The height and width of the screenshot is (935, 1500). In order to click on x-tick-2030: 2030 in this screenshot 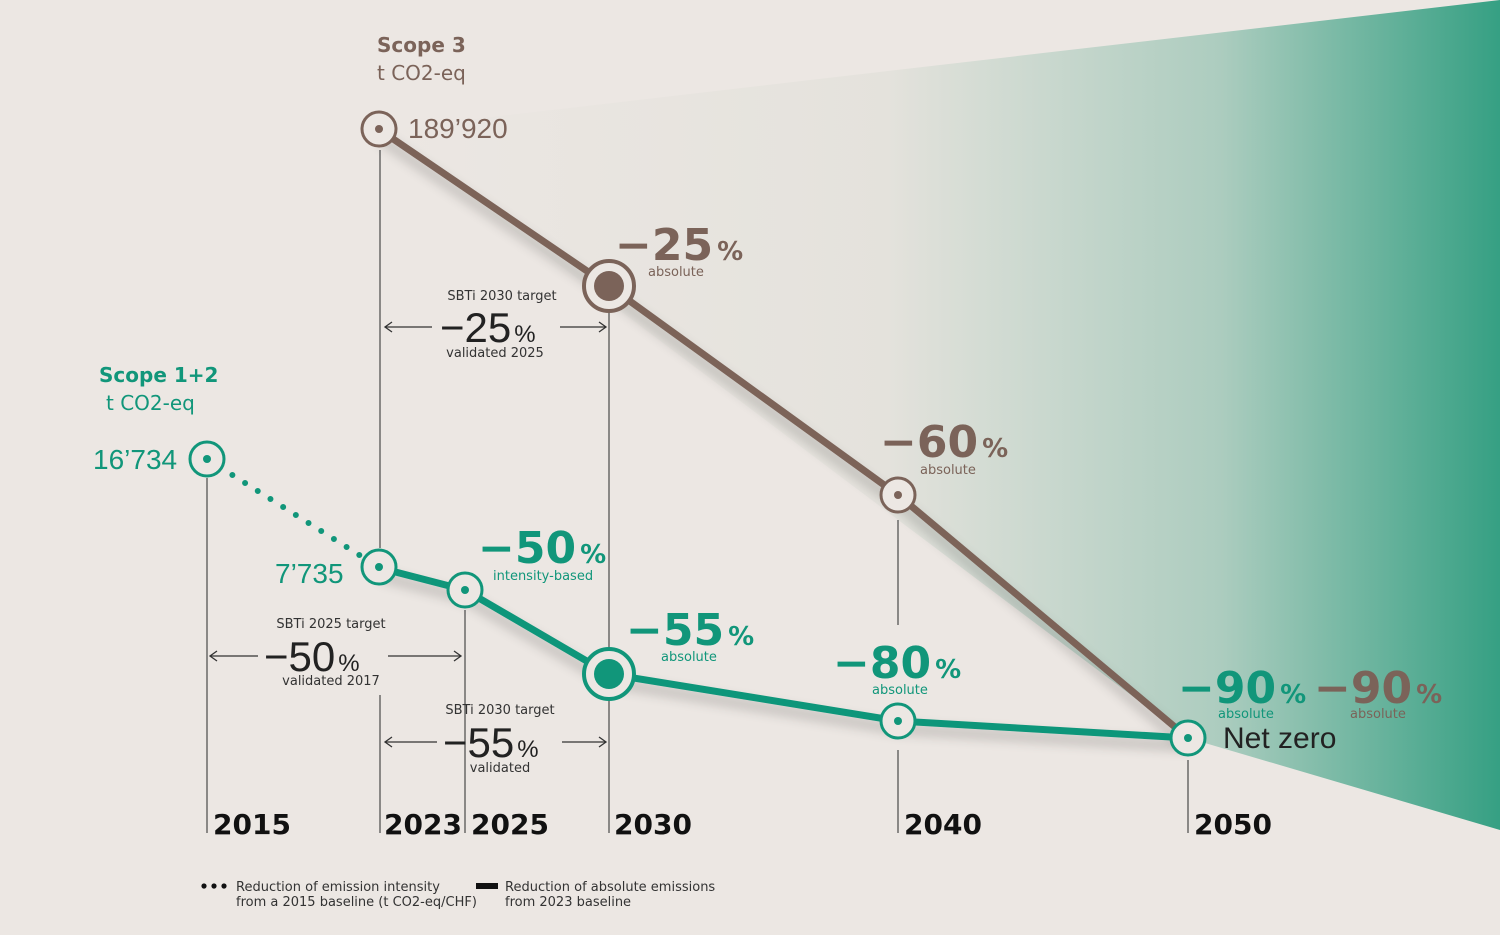, I will do `click(653, 824)`.